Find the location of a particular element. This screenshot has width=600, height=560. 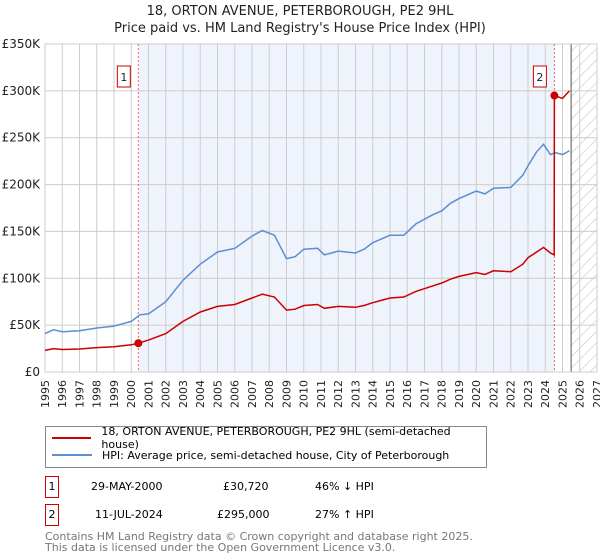

forecast-hatch is located at coordinates (584, 208).